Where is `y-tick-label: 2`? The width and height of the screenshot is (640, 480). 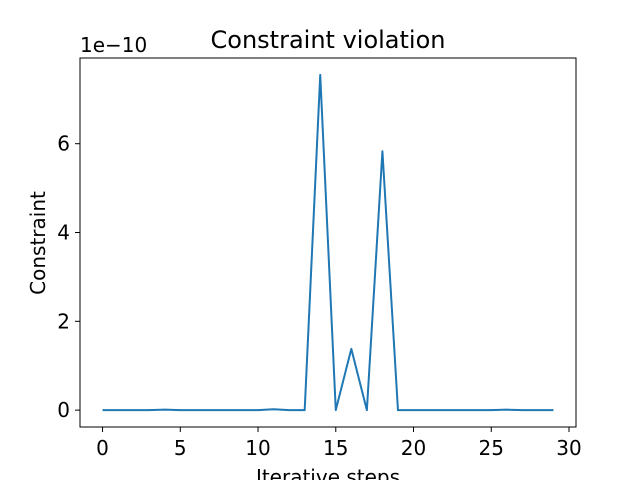
y-tick-label: 2 is located at coordinates (63, 321).